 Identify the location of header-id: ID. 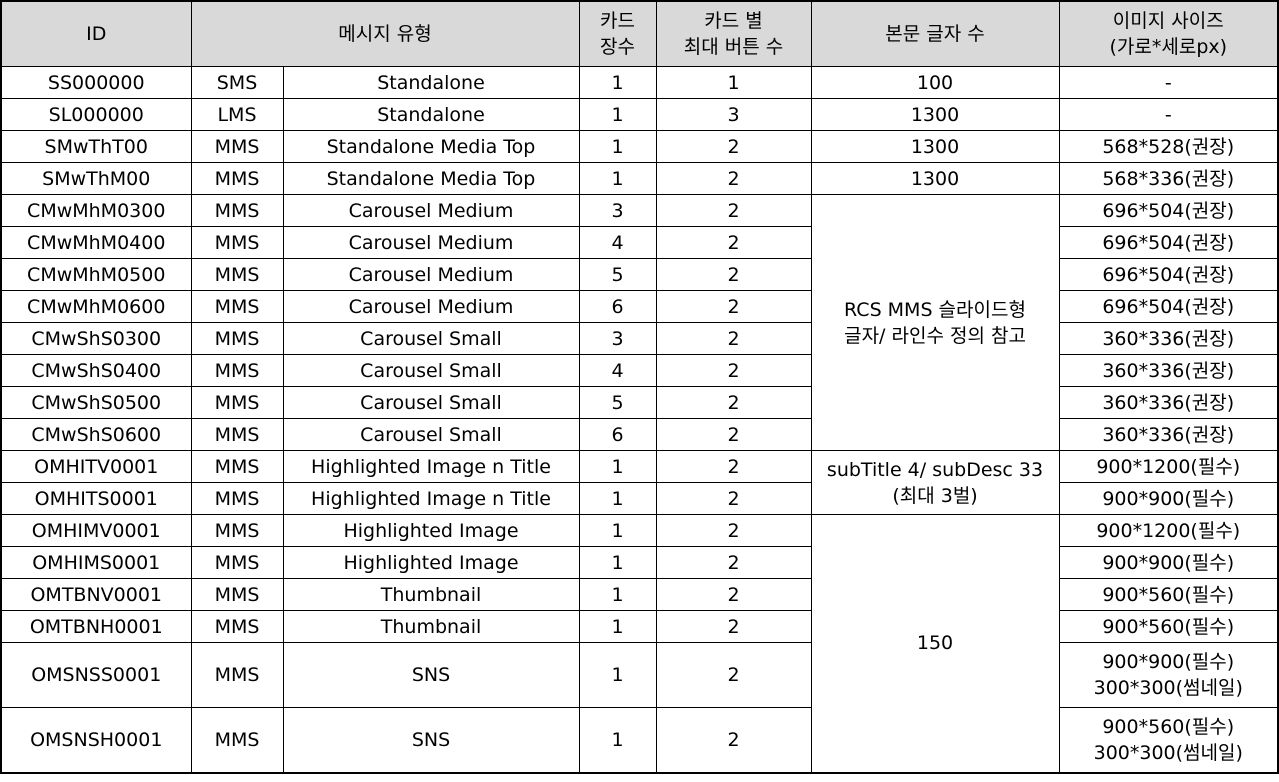
(96, 33).